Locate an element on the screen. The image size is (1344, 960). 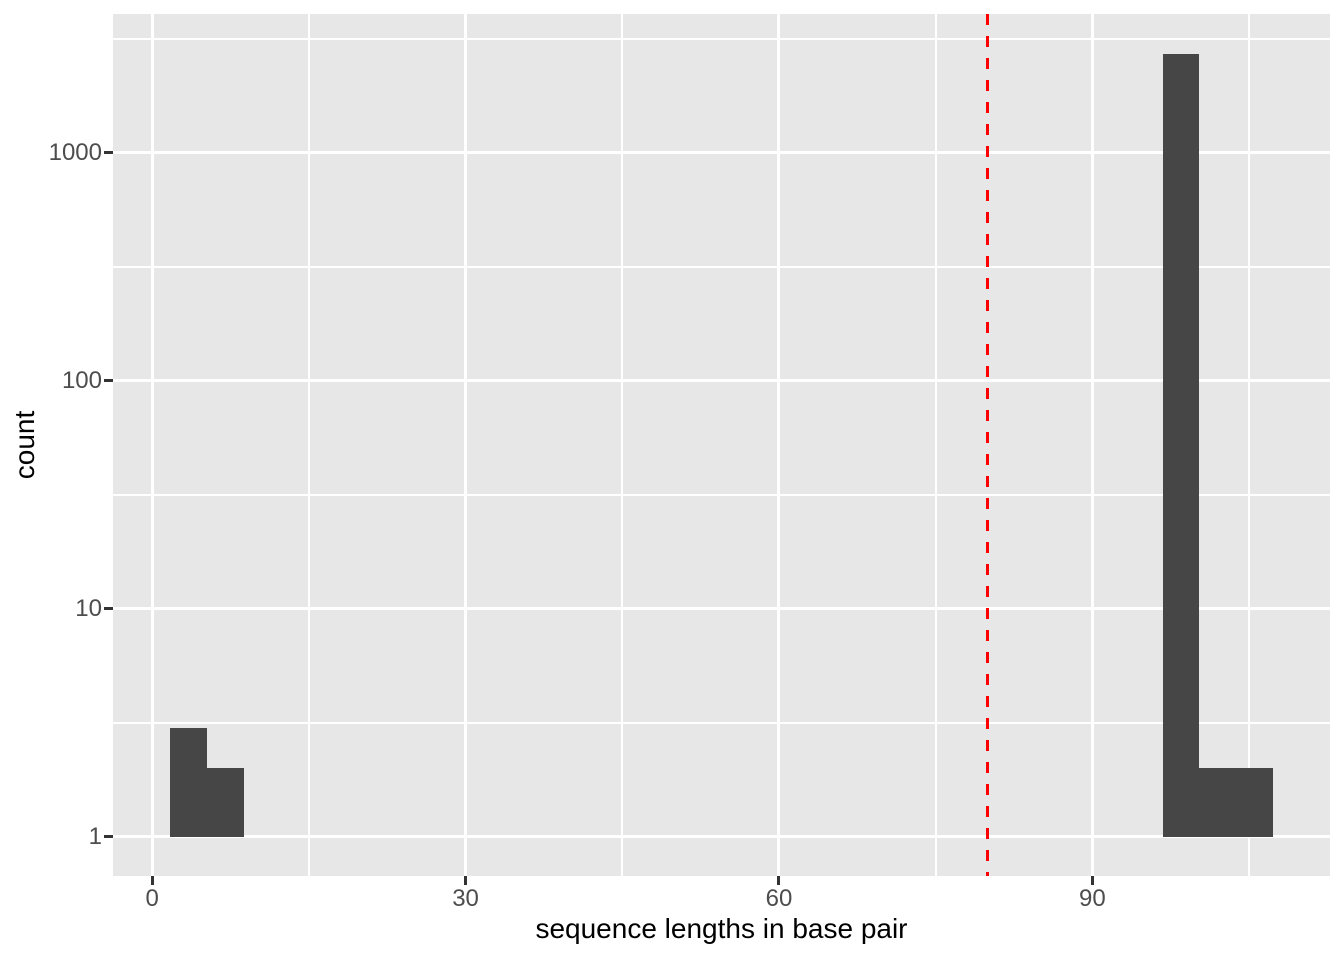
x-axis-tick-label: 60 is located at coordinates (779, 898).